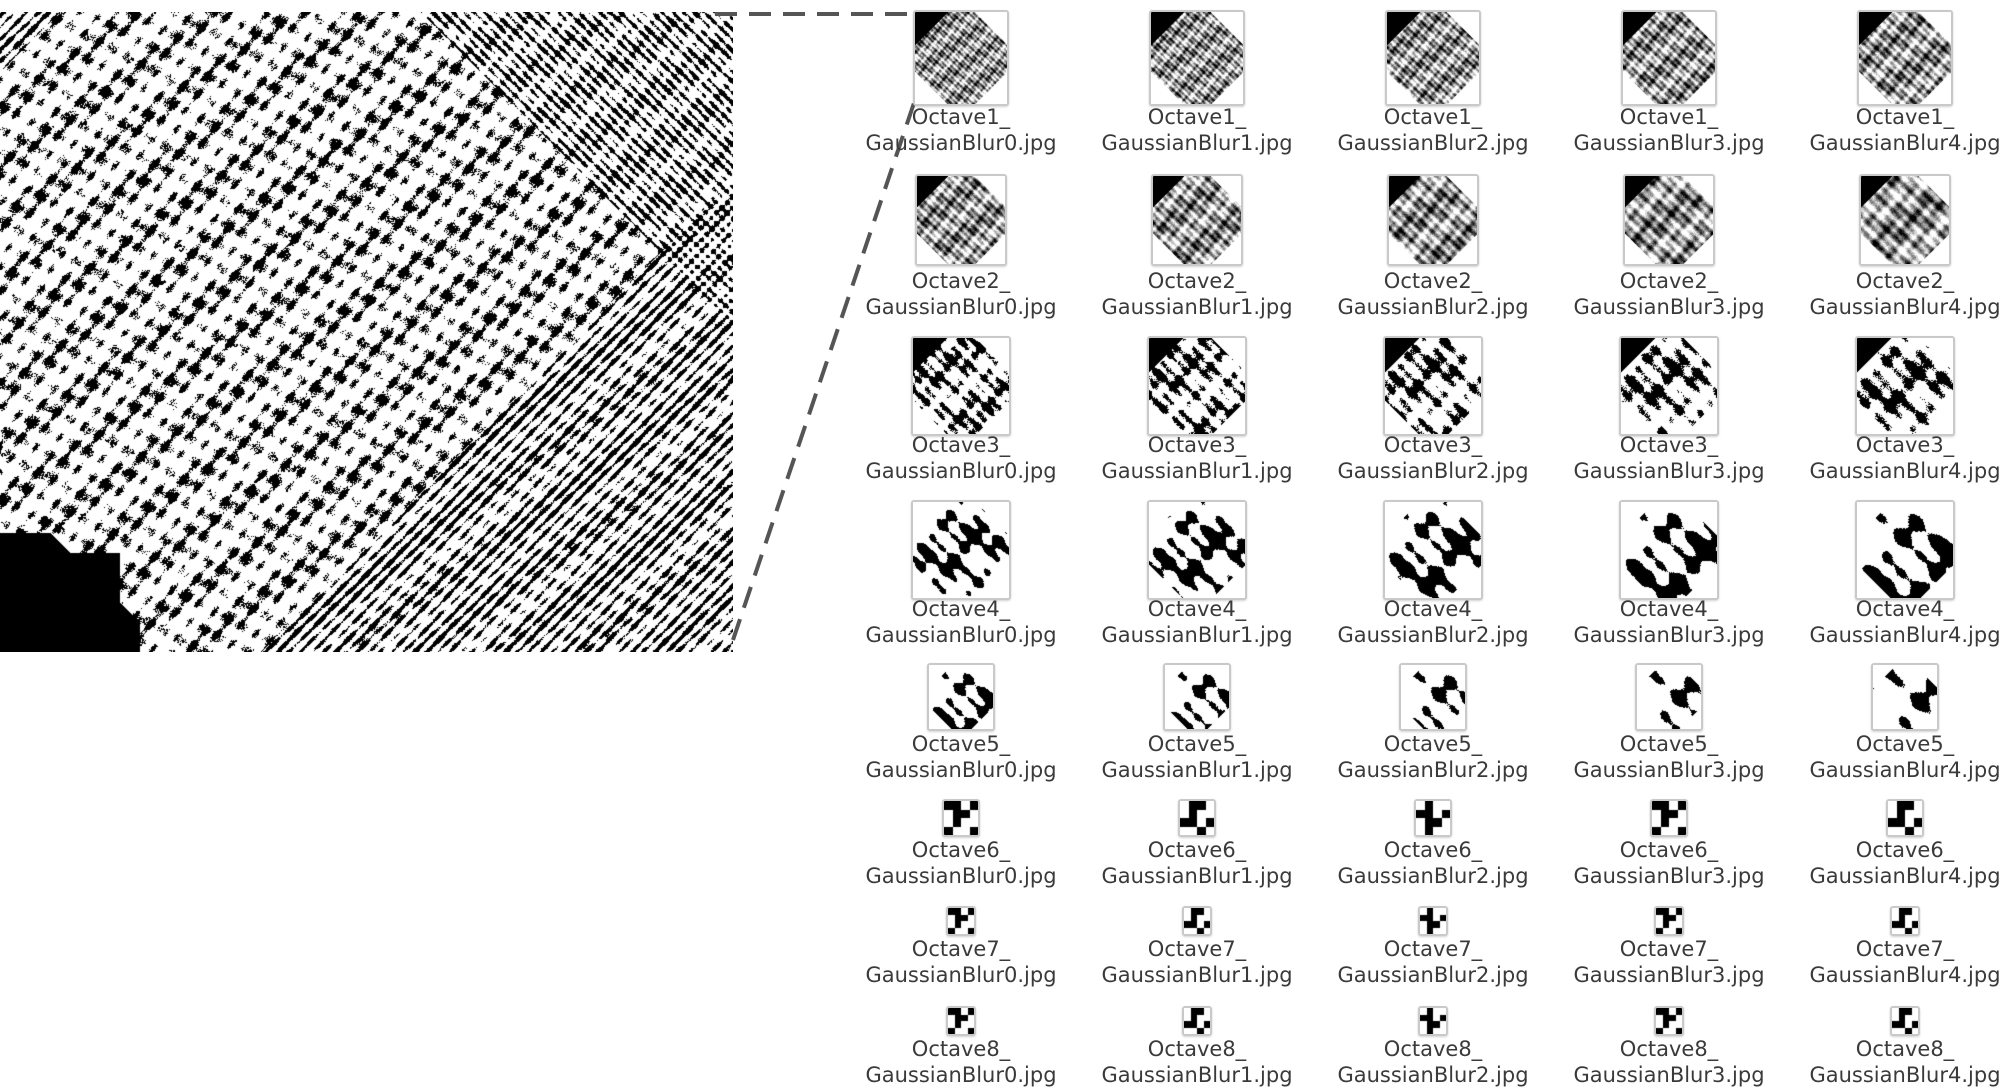  I want to click on file-item: Octave5_ GaussianBlur4.jpg, so click(1893, 723).